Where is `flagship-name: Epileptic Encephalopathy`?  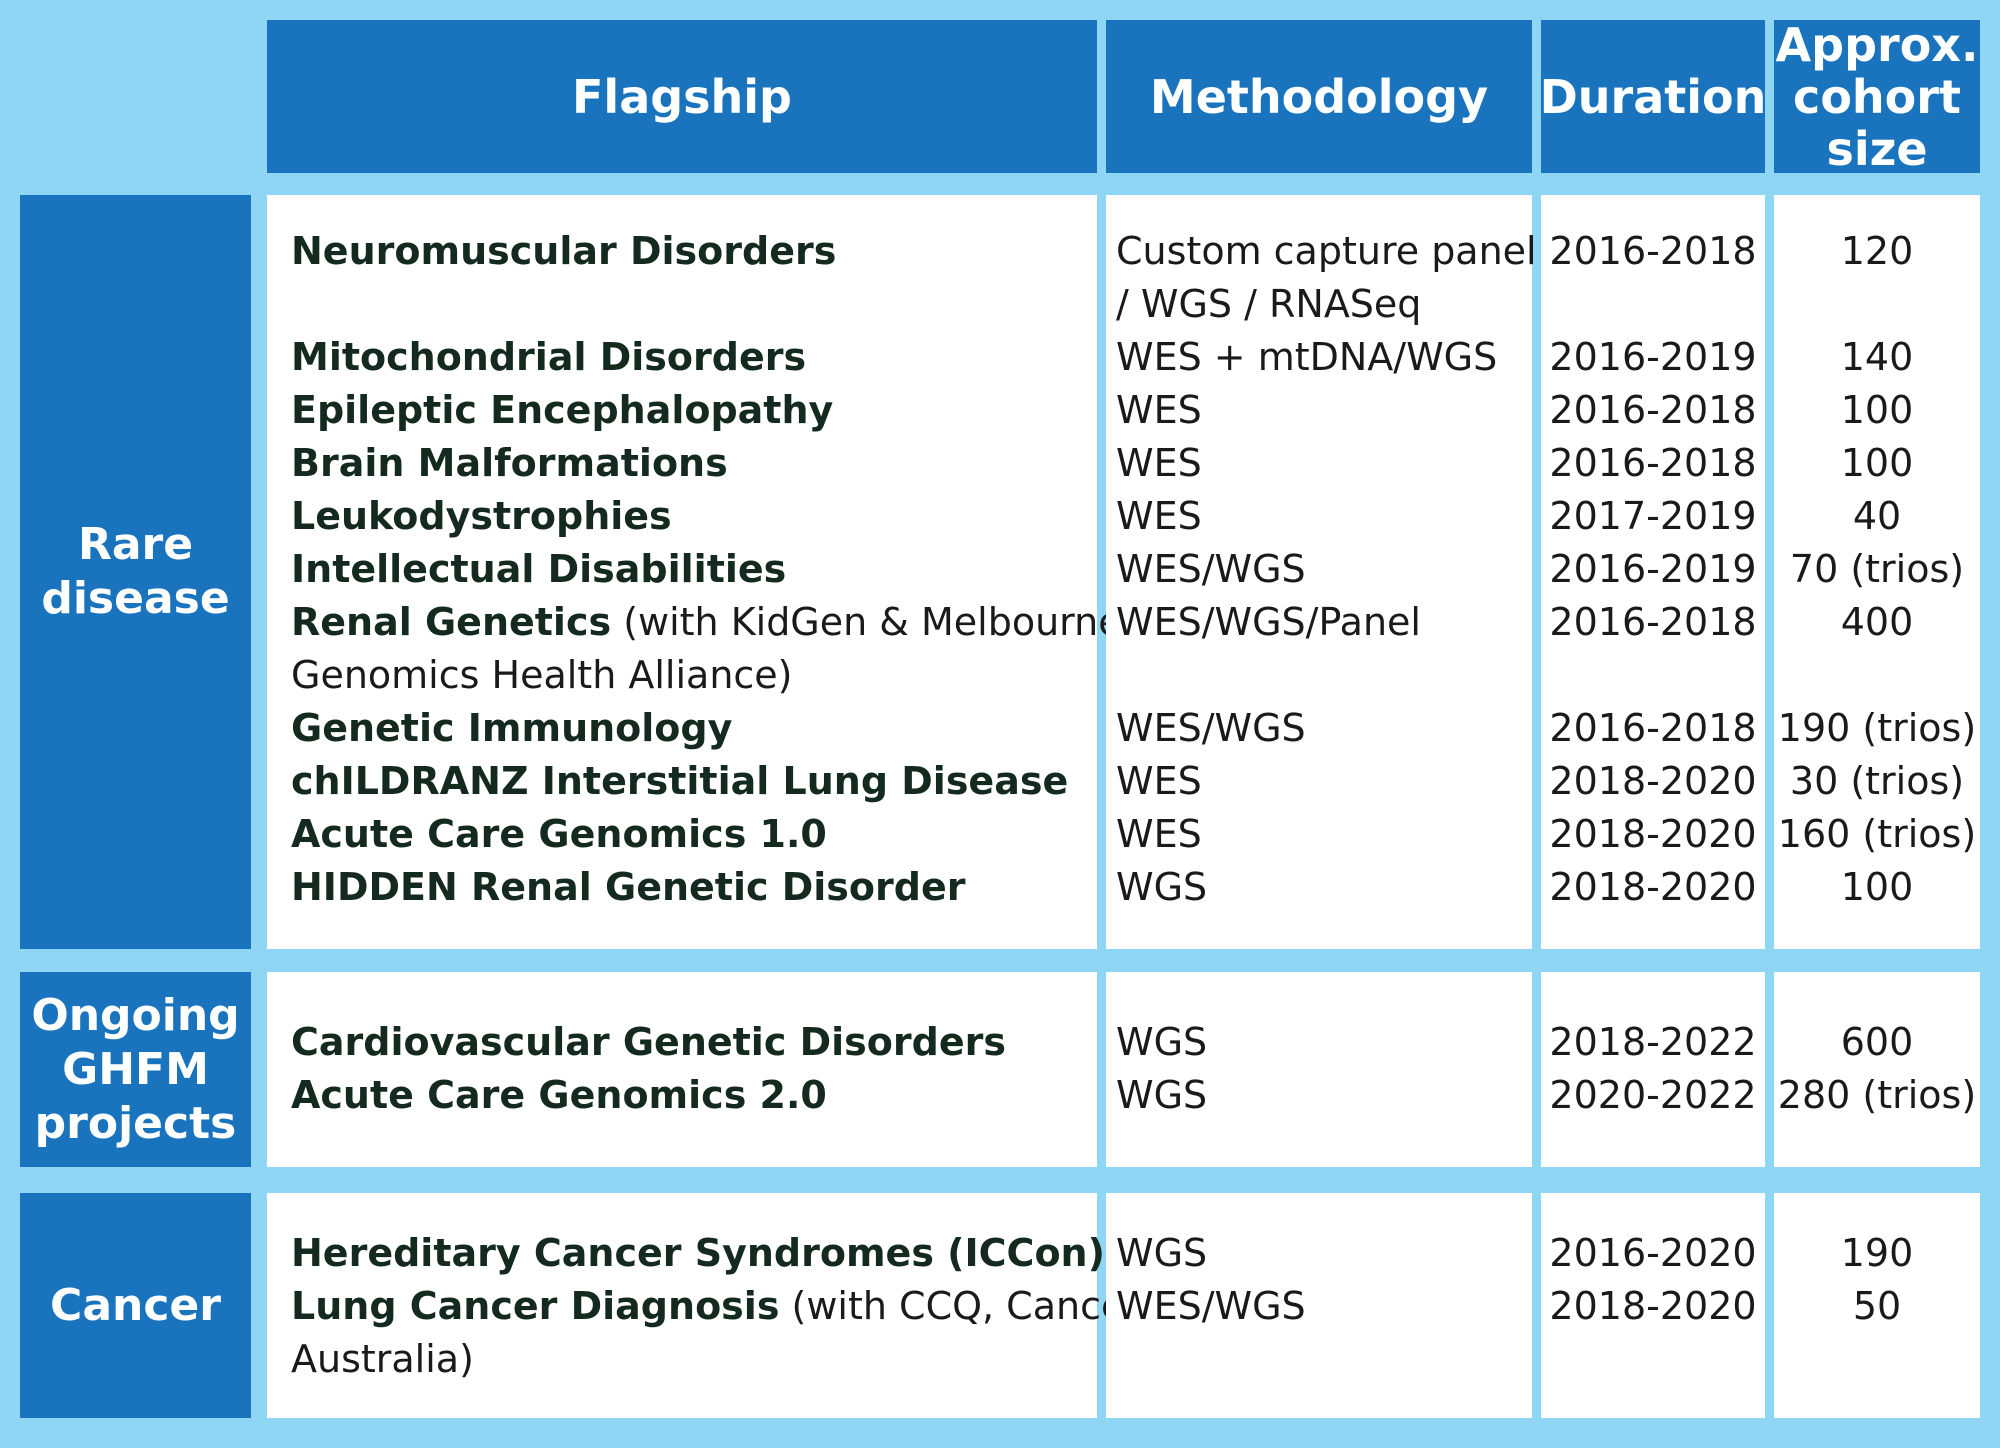
flagship-name: Epileptic Encephalopathy is located at coordinates (562, 410).